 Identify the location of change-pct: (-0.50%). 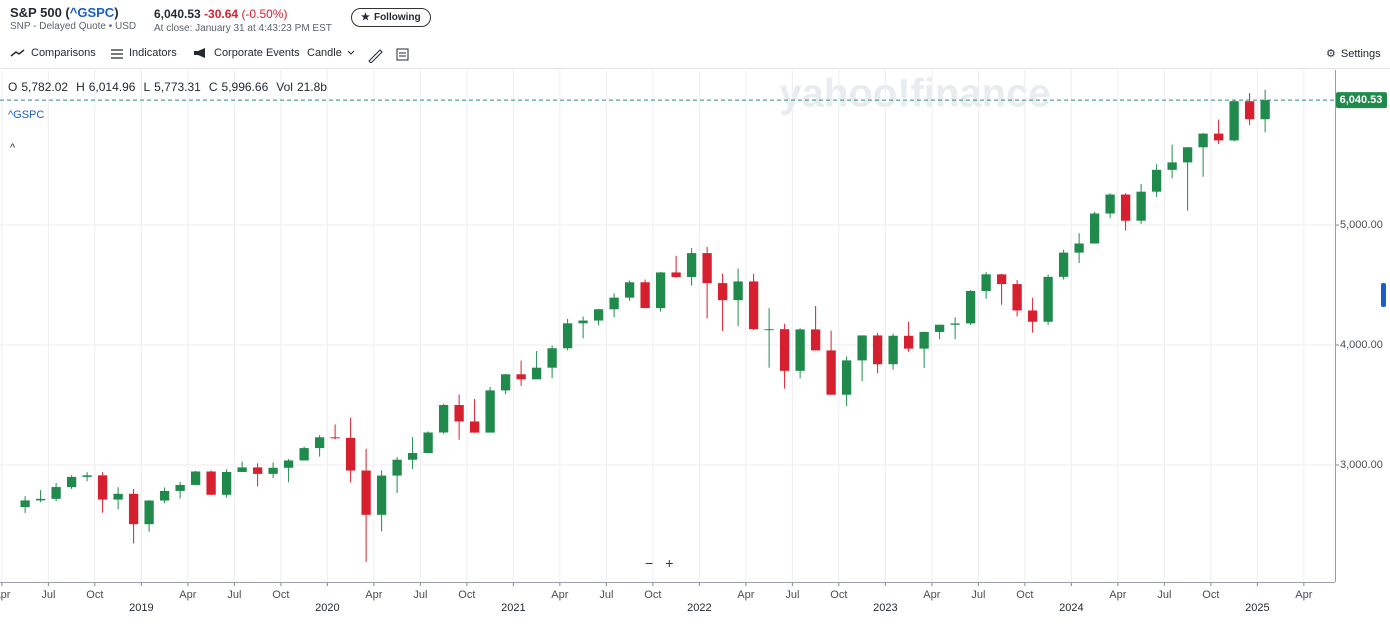
(264, 14).